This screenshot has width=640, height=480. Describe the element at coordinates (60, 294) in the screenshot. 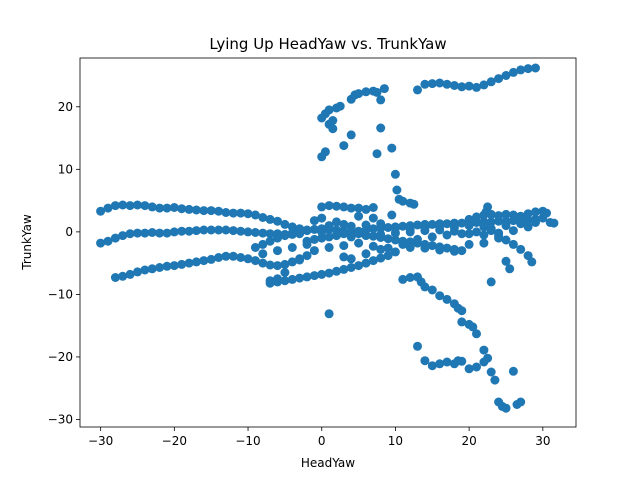

I see `y-tick-label: −10` at that location.